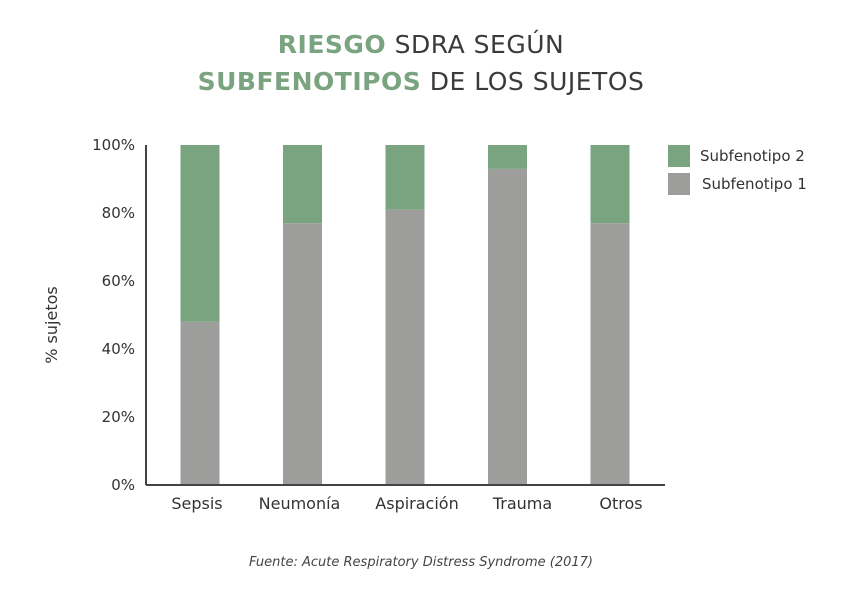 This screenshot has height=595, width=842. Describe the element at coordinates (533, 81) in the screenshot. I see `title-text: DE LOS SUJETOS` at that location.